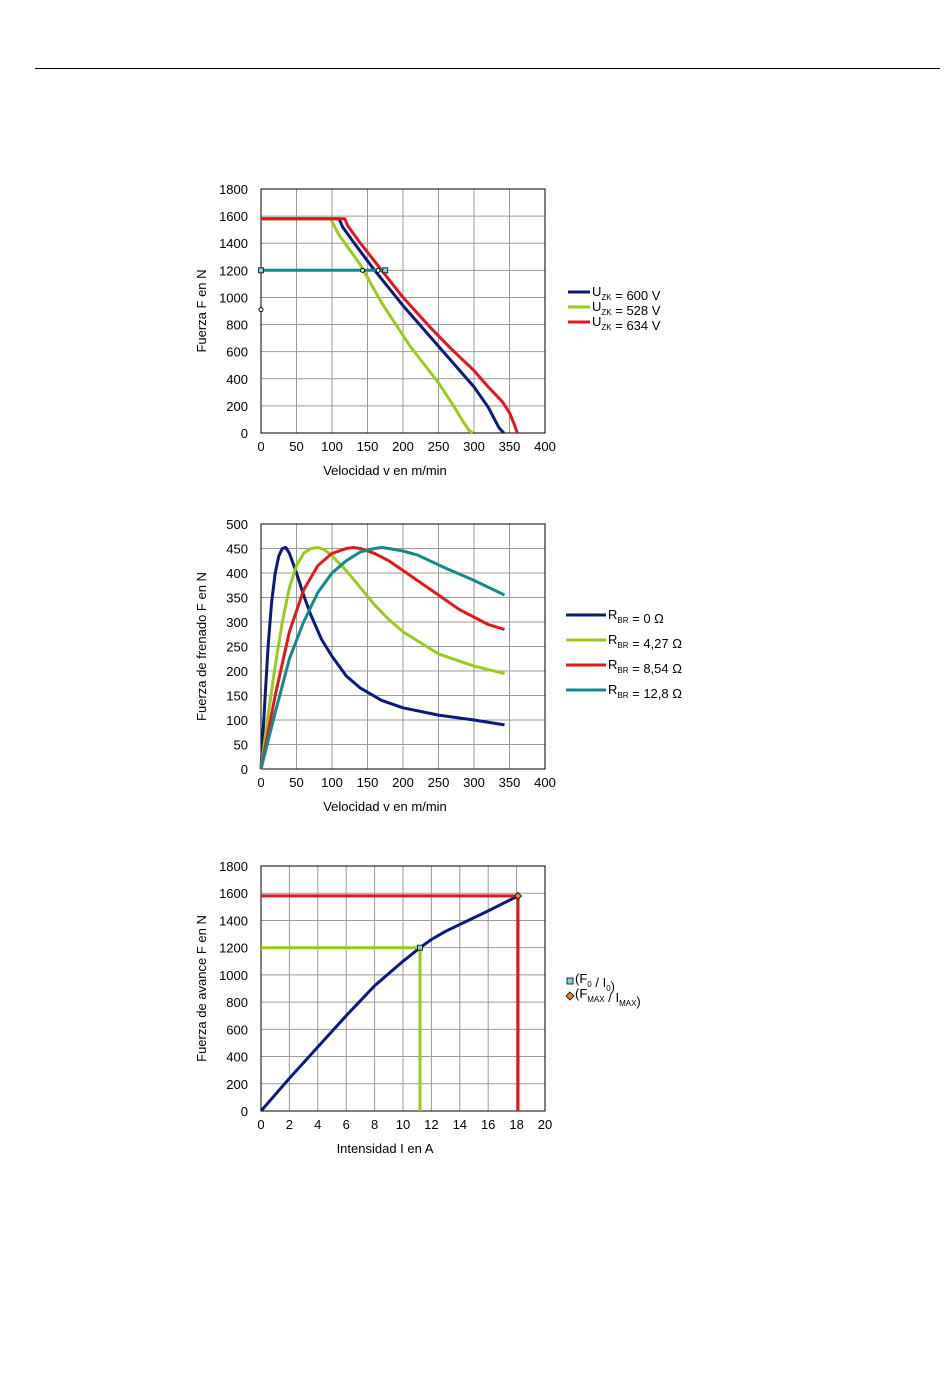 The height and width of the screenshot is (1397, 950). Describe the element at coordinates (626, 308) in the screenshot. I see `legend-label: UZK = 528 V` at that location.